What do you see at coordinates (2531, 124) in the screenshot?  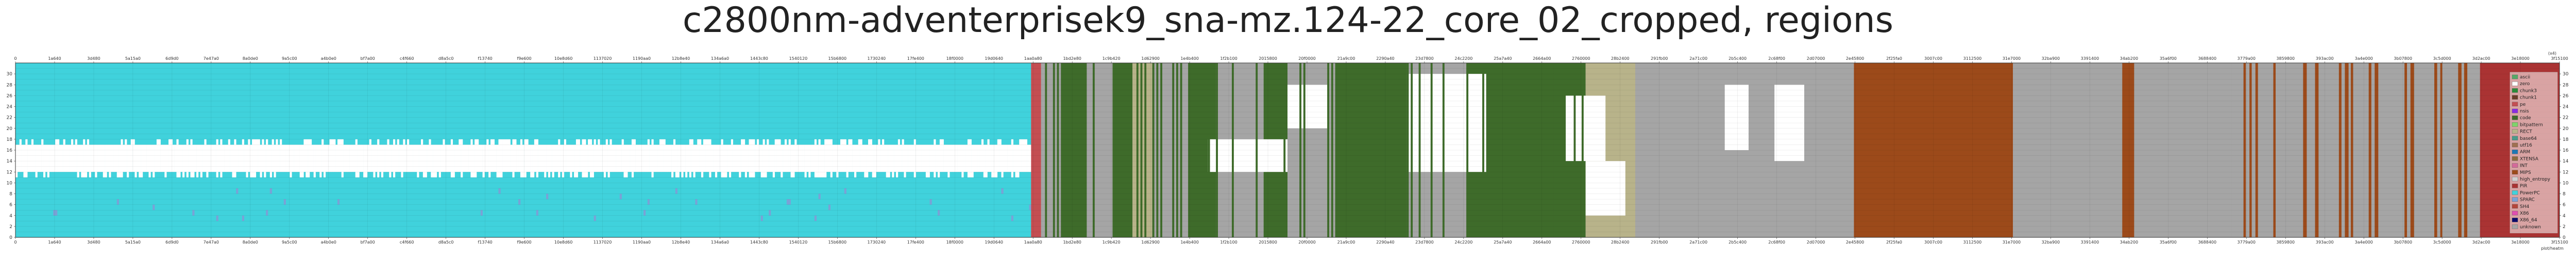 I see `legend-label: bitpattern` at bounding box center [2531, 124].